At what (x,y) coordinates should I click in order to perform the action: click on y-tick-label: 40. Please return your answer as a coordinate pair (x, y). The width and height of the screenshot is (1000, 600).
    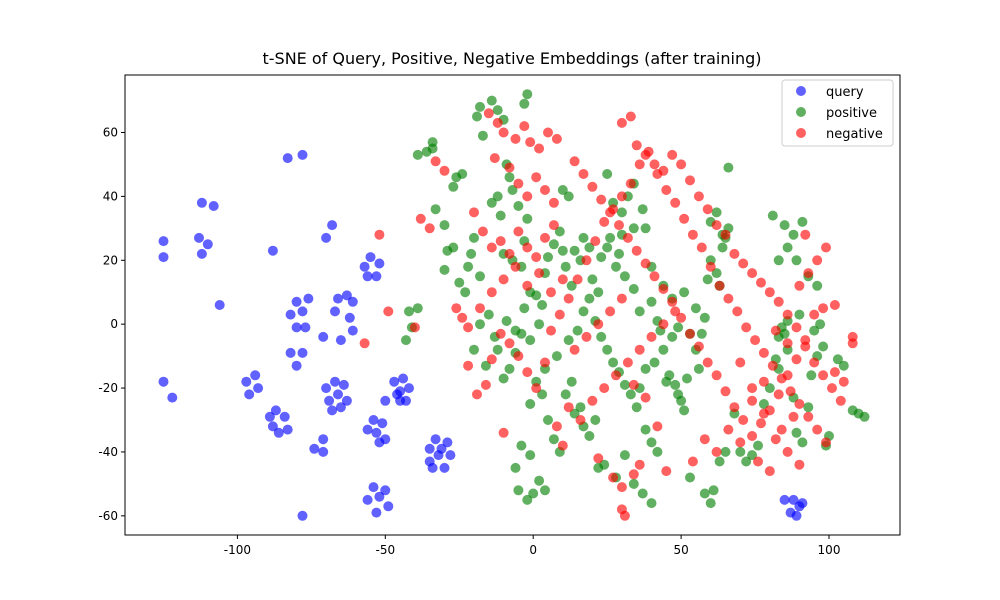
    Looking at the image, I should click on (110, 196).